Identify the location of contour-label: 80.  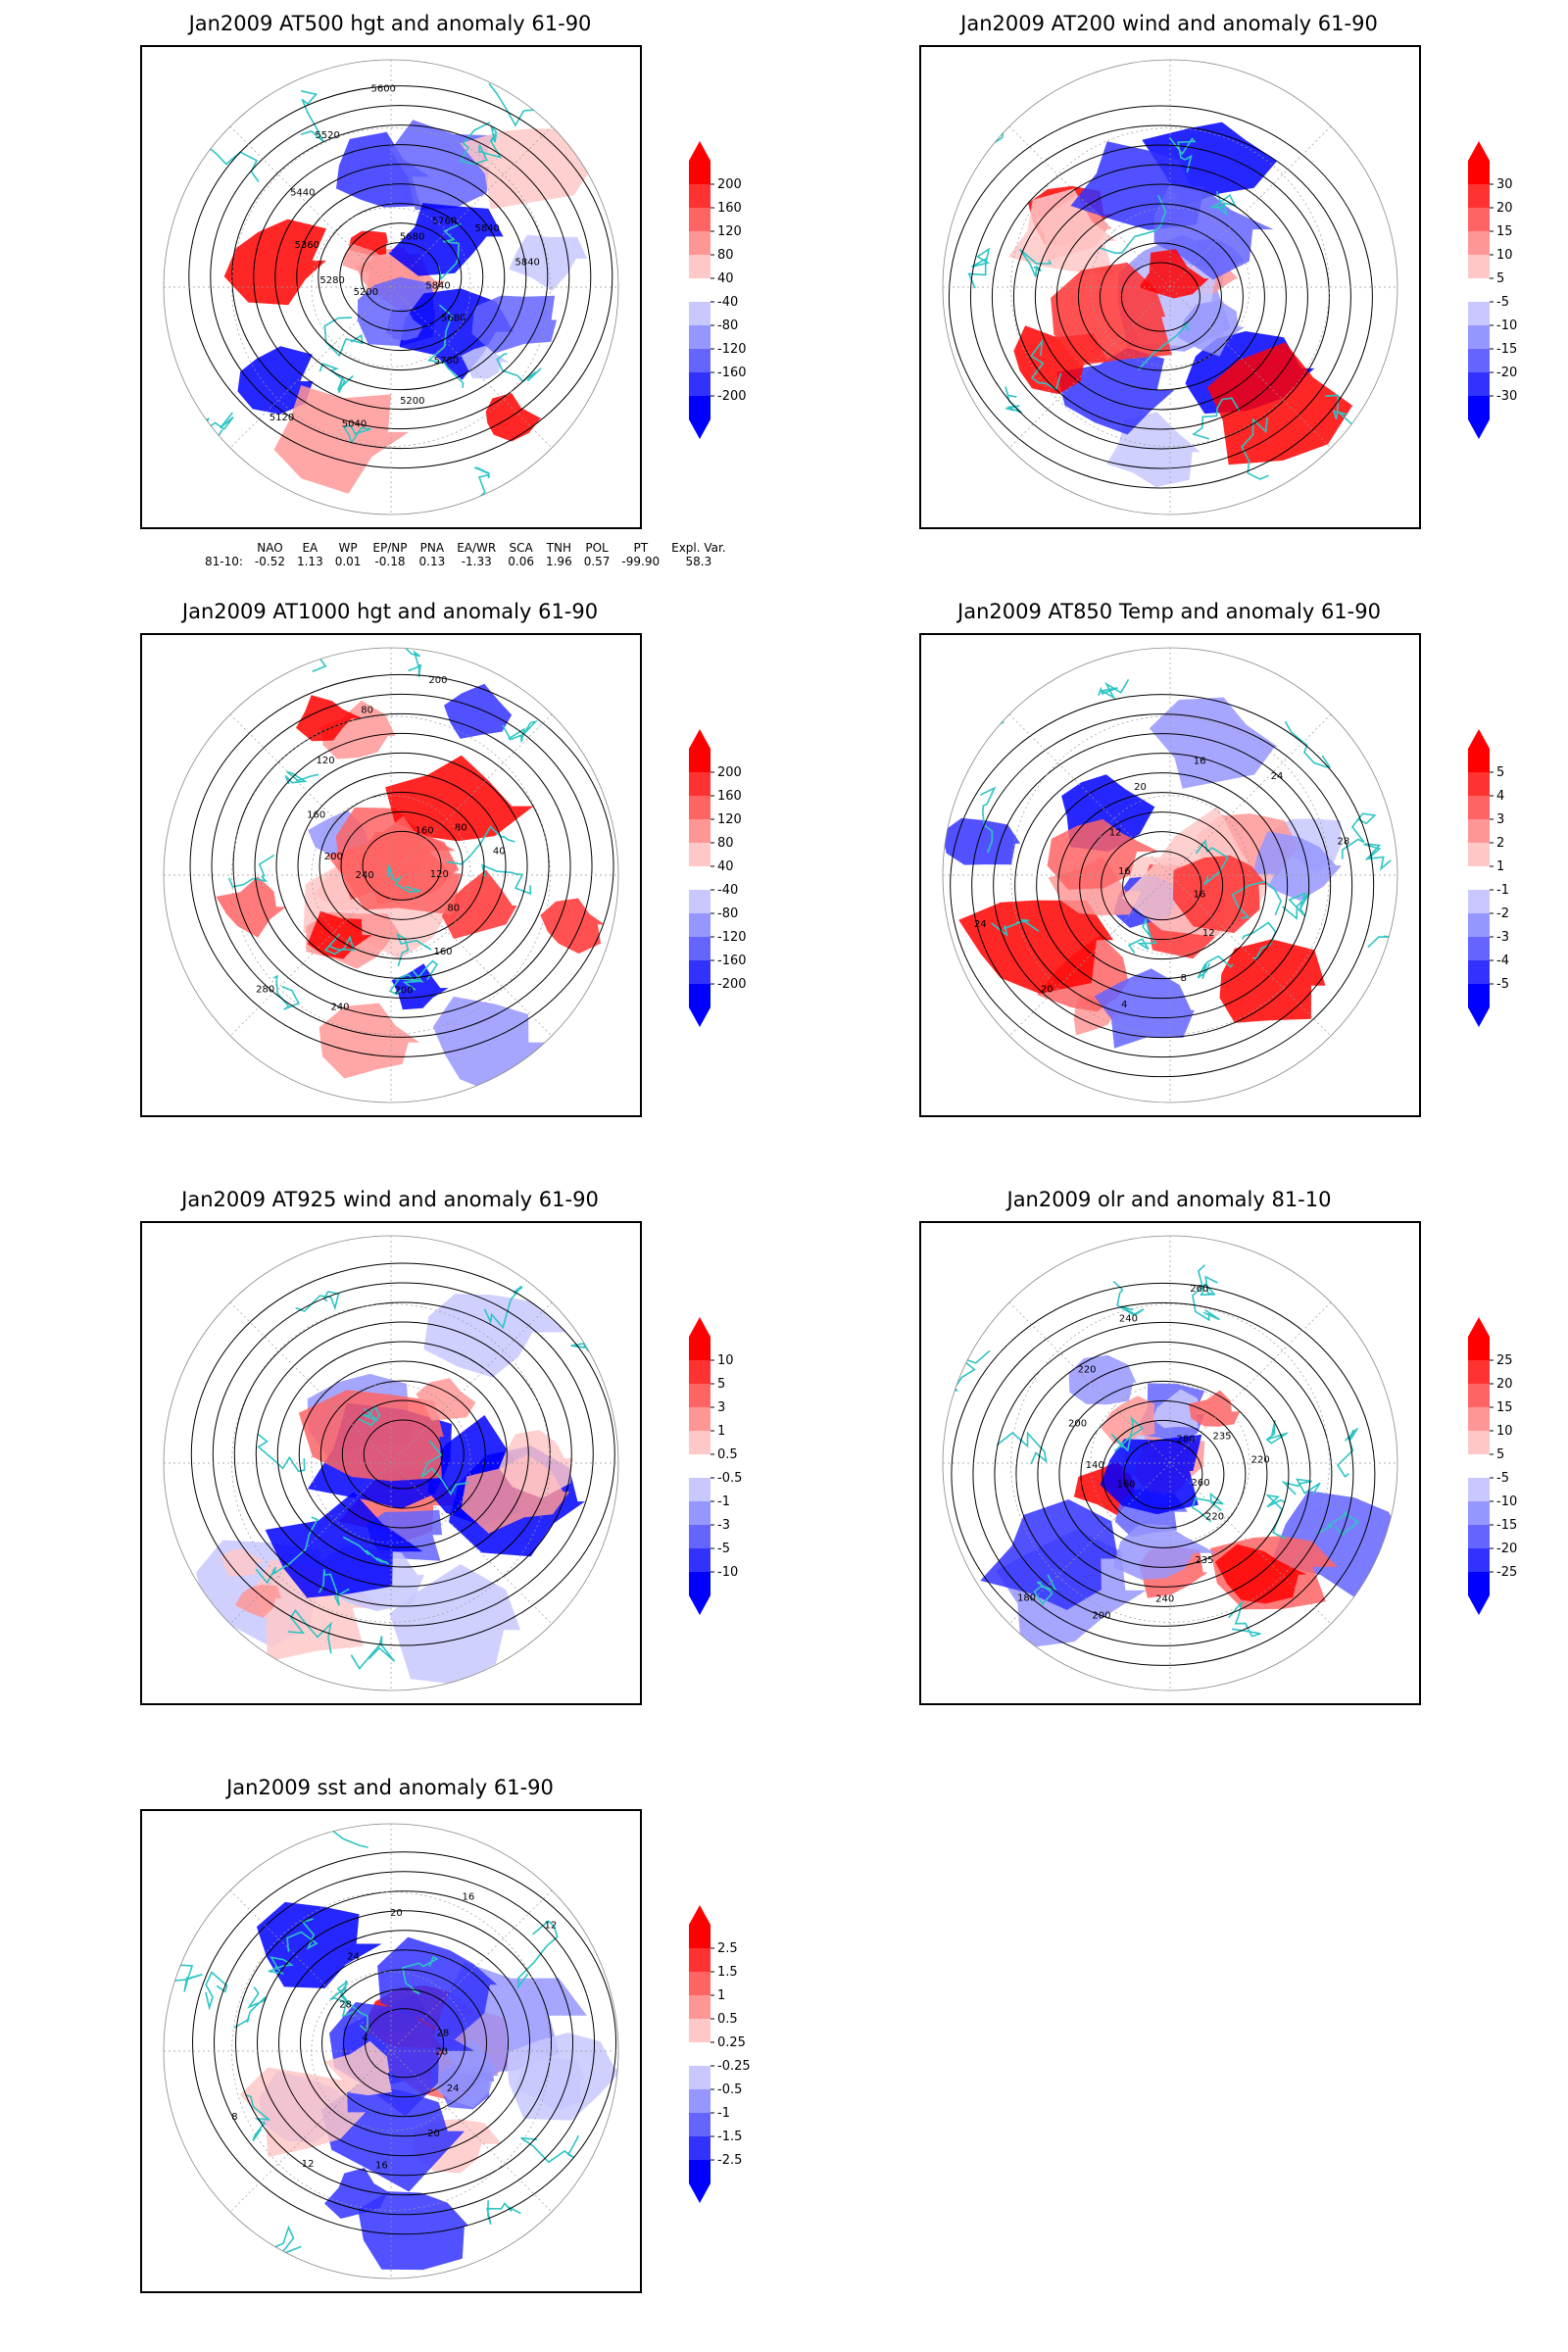
(367, 710).